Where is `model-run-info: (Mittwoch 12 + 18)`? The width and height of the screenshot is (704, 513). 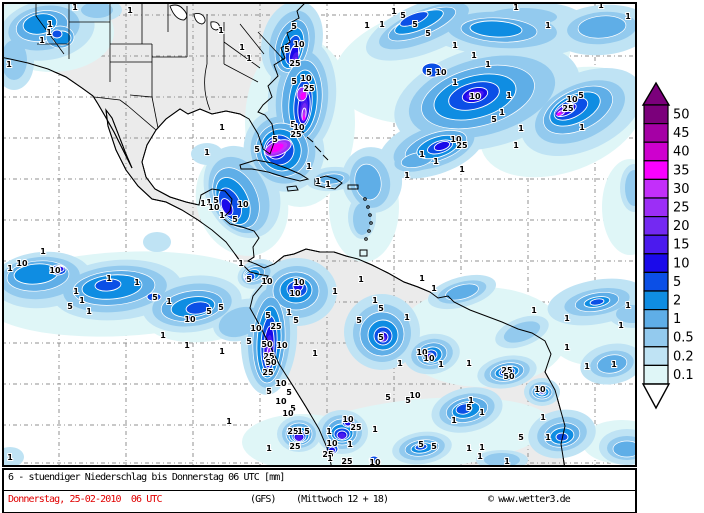 model-run-info: (Mittwoch 12 + 18) is located at coordinates (342, 499).